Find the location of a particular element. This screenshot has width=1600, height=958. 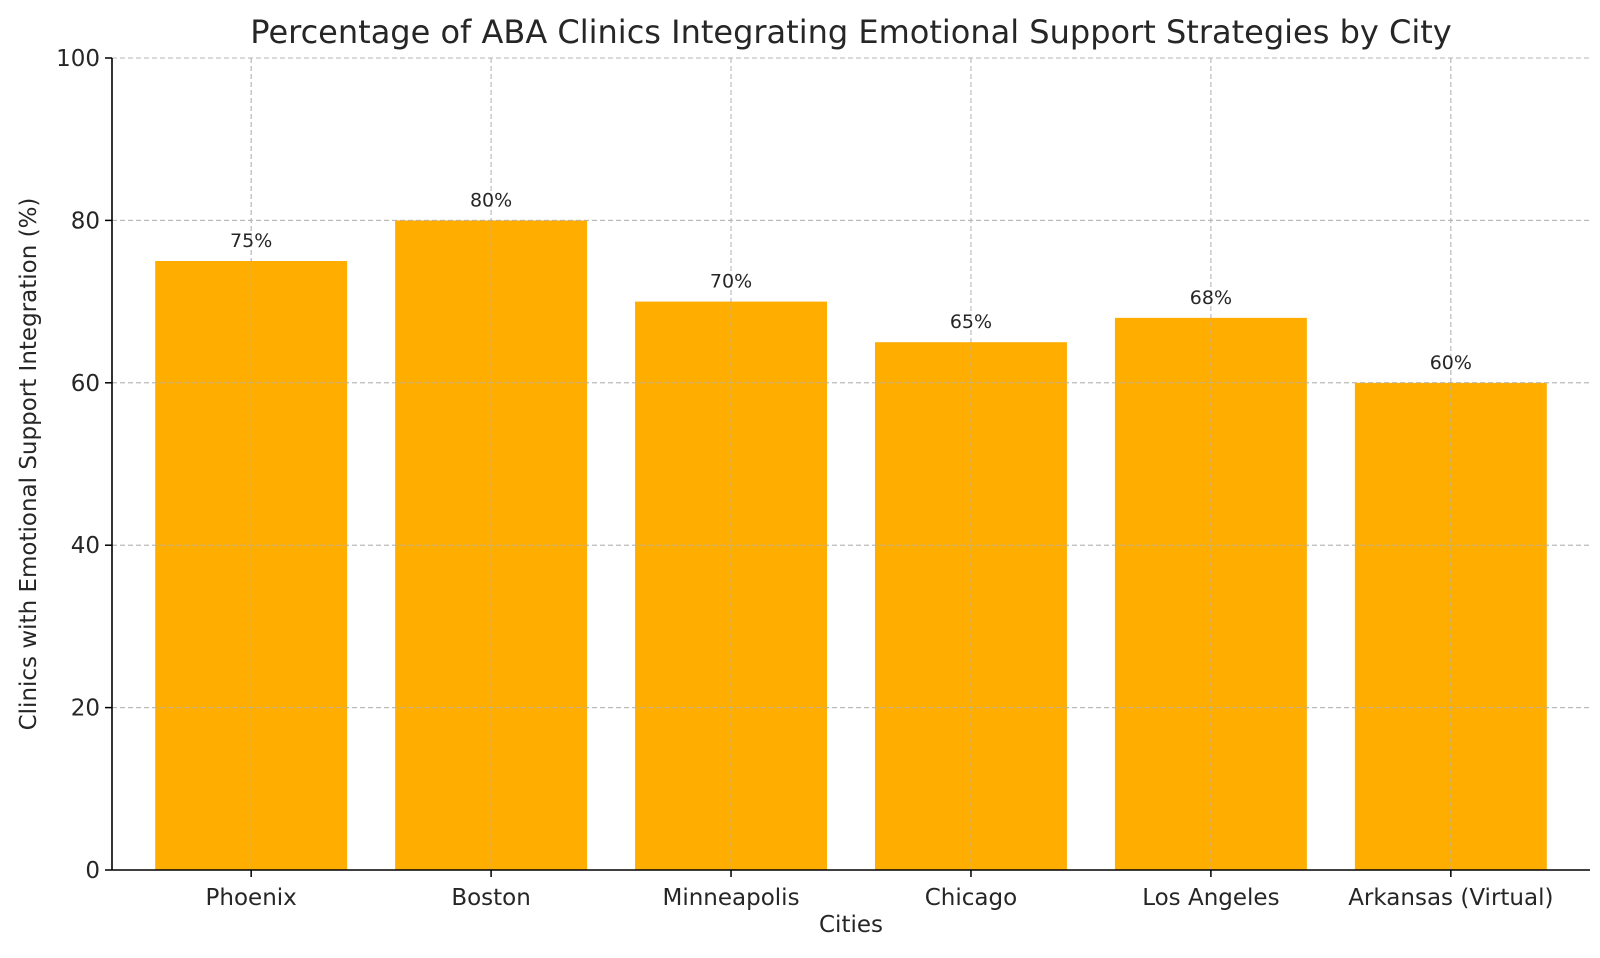

data-labels: 75% 80% 70% 65% 68% 60% is located at coordinates (851, 281).